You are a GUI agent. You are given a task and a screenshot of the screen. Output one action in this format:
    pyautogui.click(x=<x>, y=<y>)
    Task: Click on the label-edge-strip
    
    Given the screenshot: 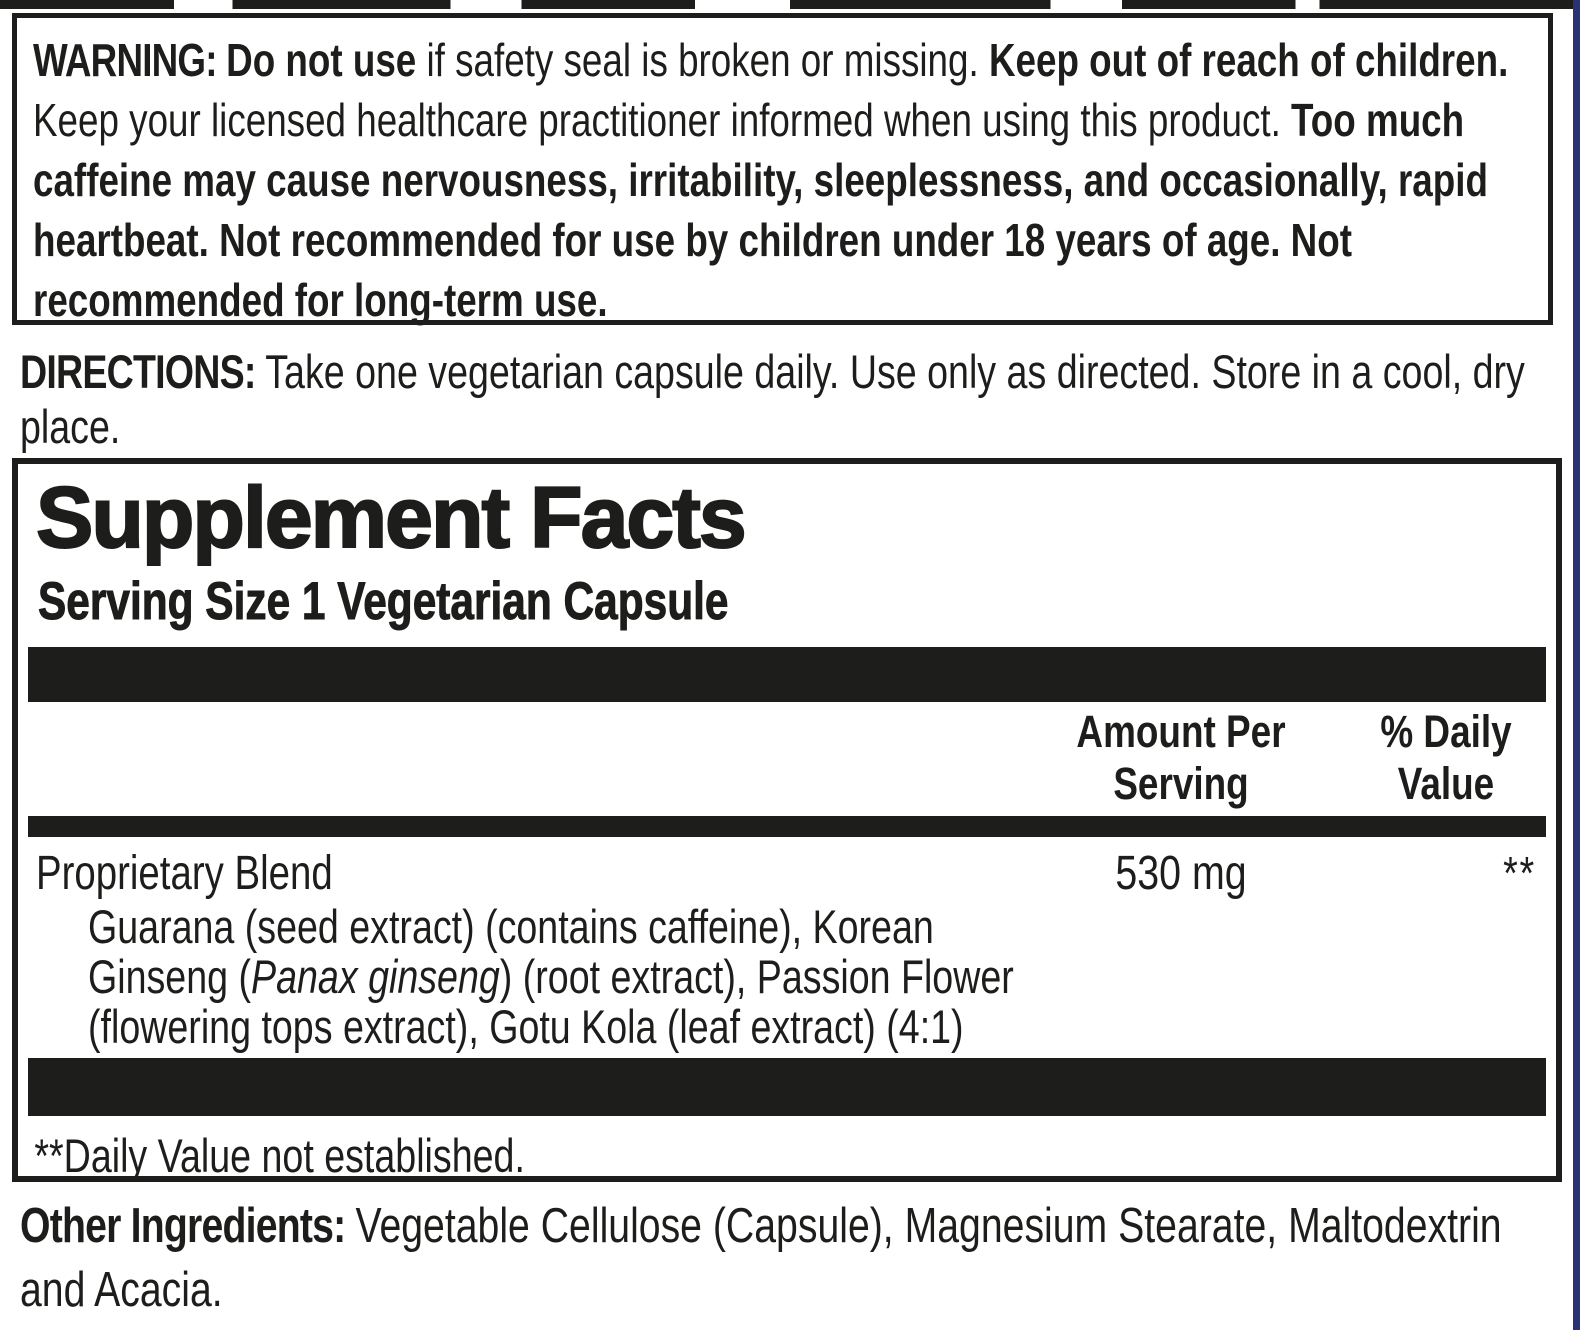 What is the action you would take?
    pyautogui.click(x=1576, y=665)
    